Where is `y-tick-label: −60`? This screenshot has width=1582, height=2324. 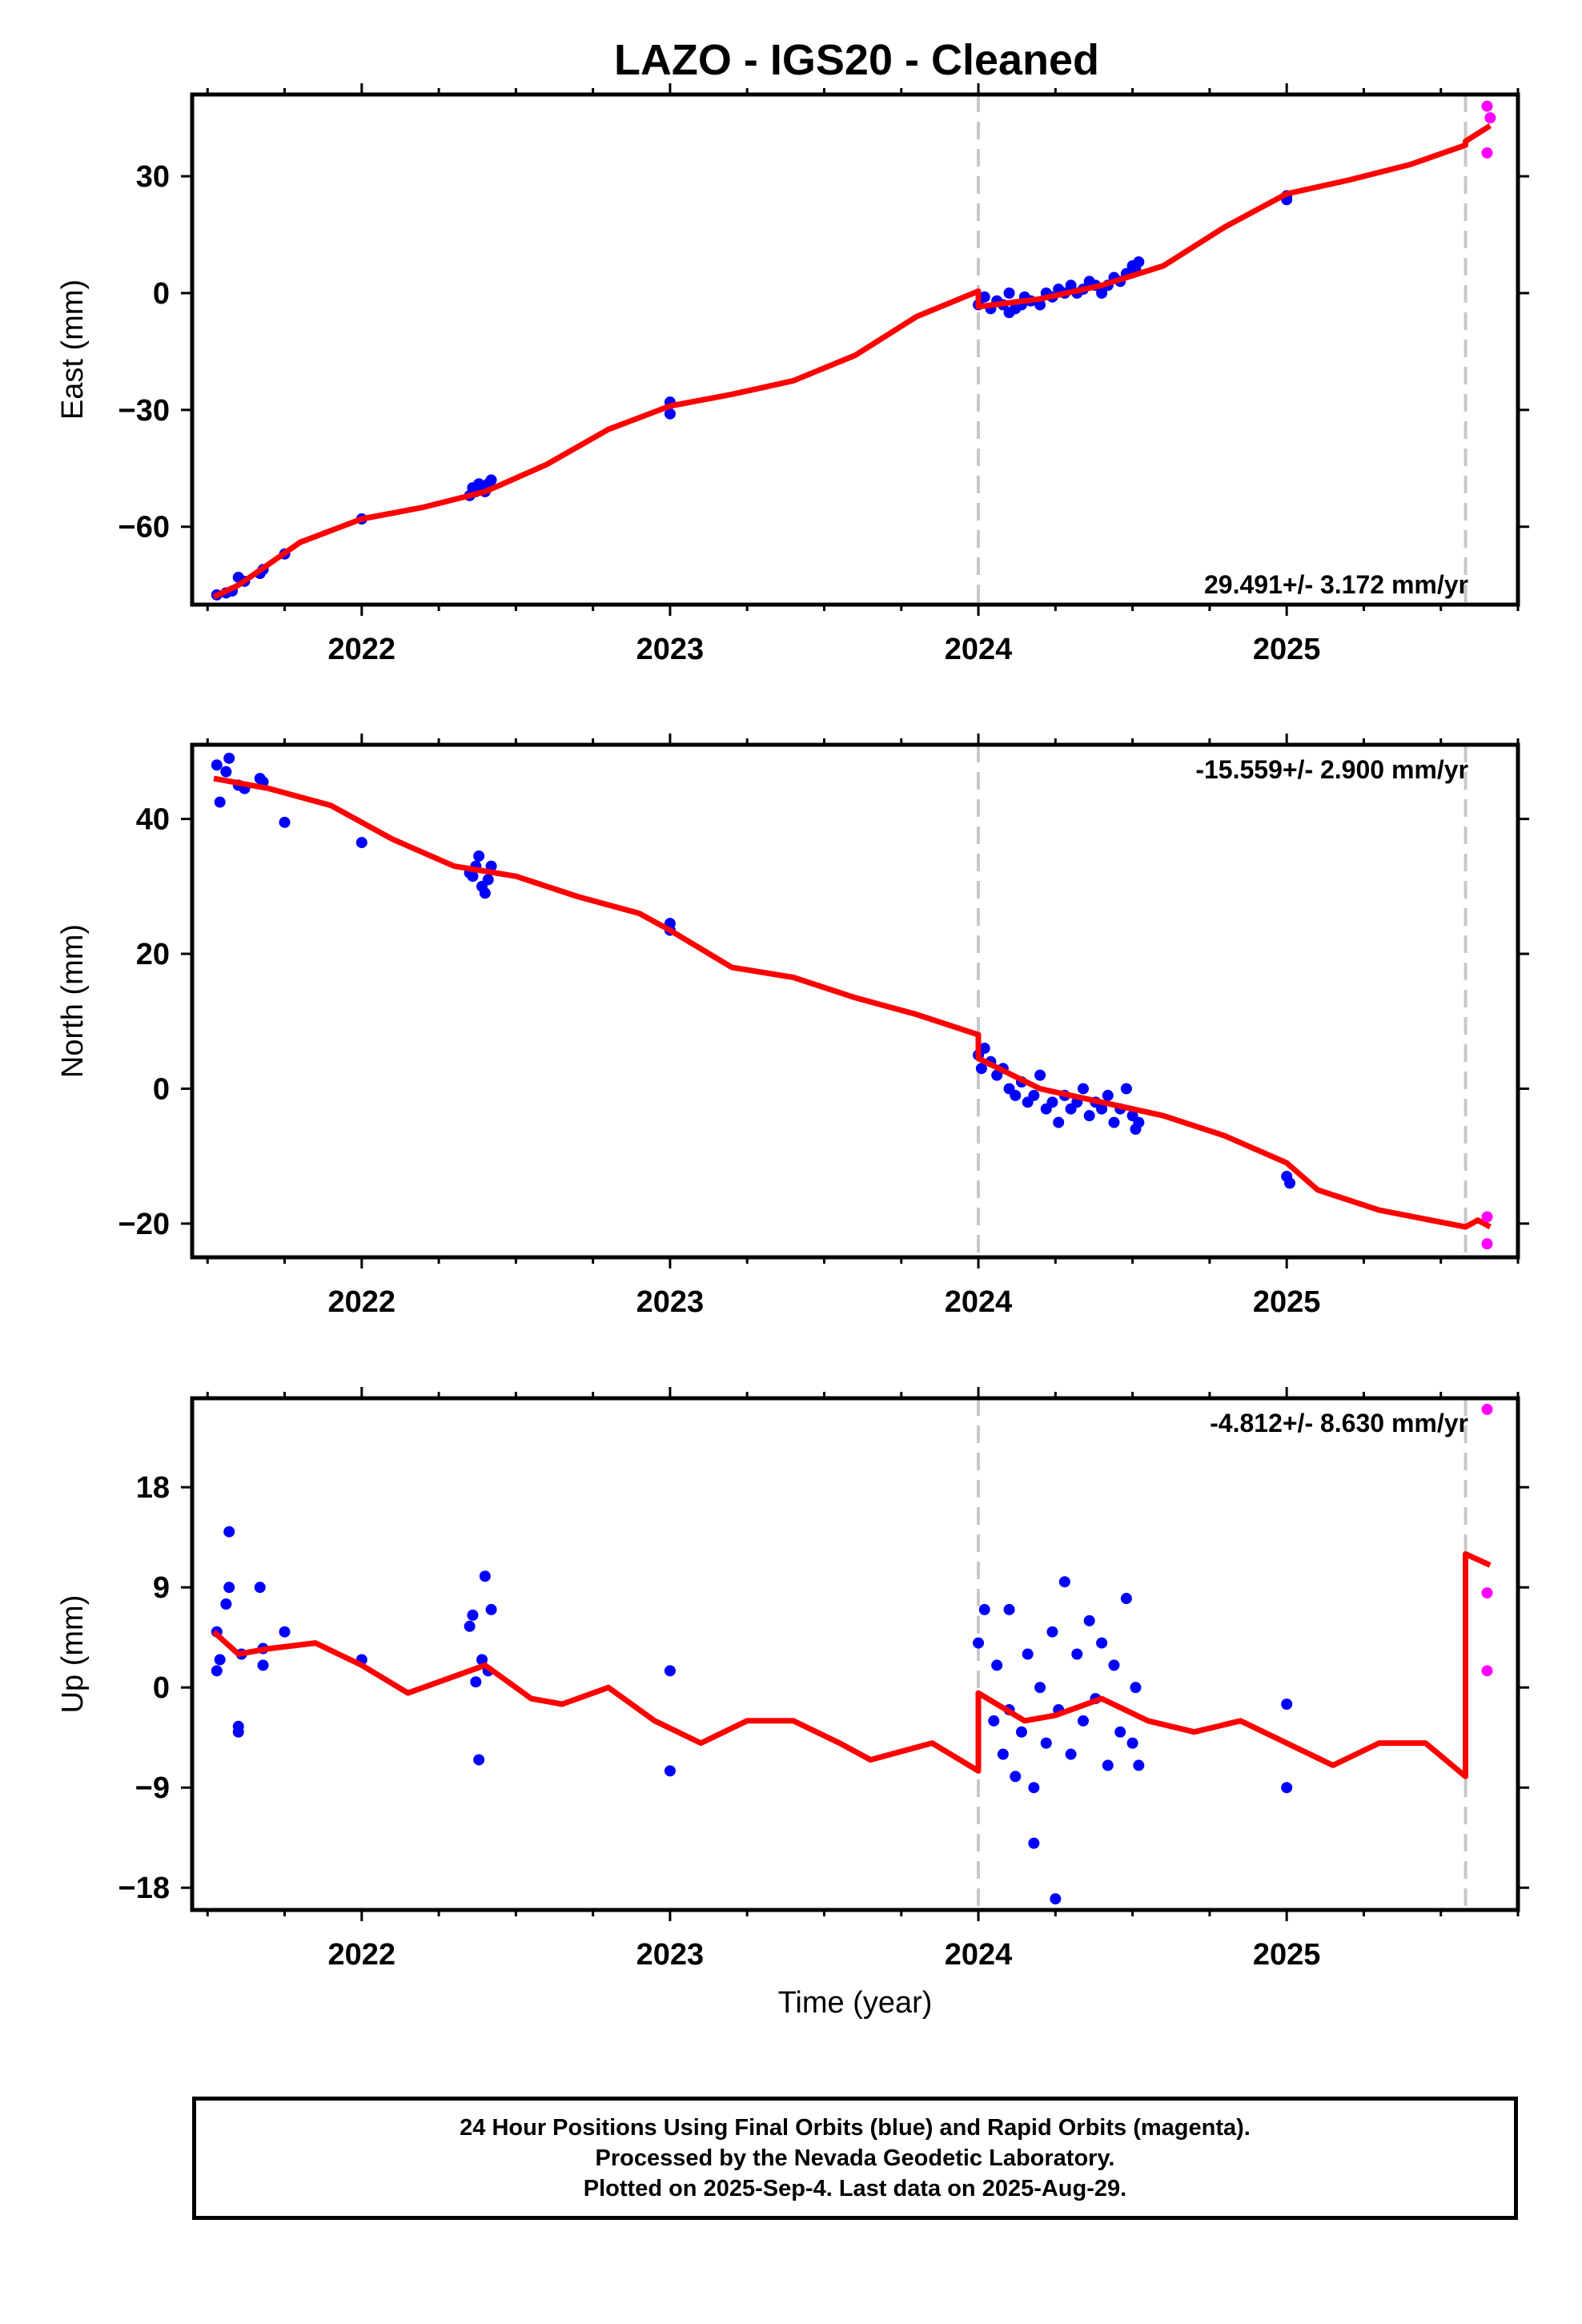
y-tick-label: −60 is located at coordinates (144, 528).